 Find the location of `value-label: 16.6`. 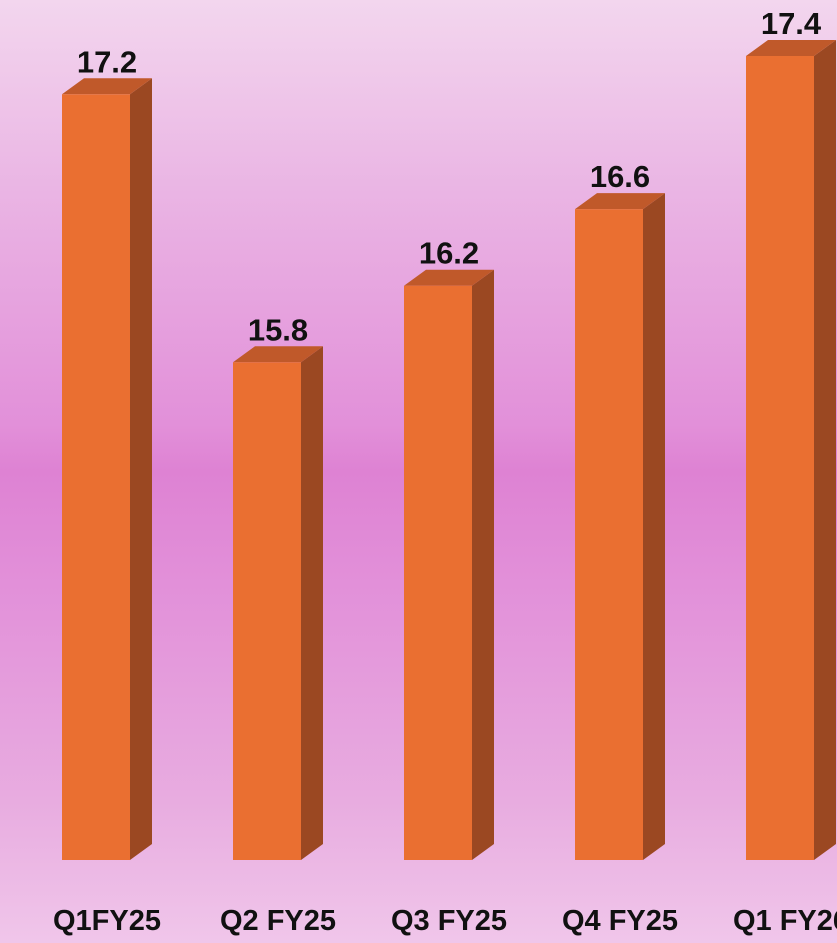

value-label: 16.6 is located at coordinates (620, 176).